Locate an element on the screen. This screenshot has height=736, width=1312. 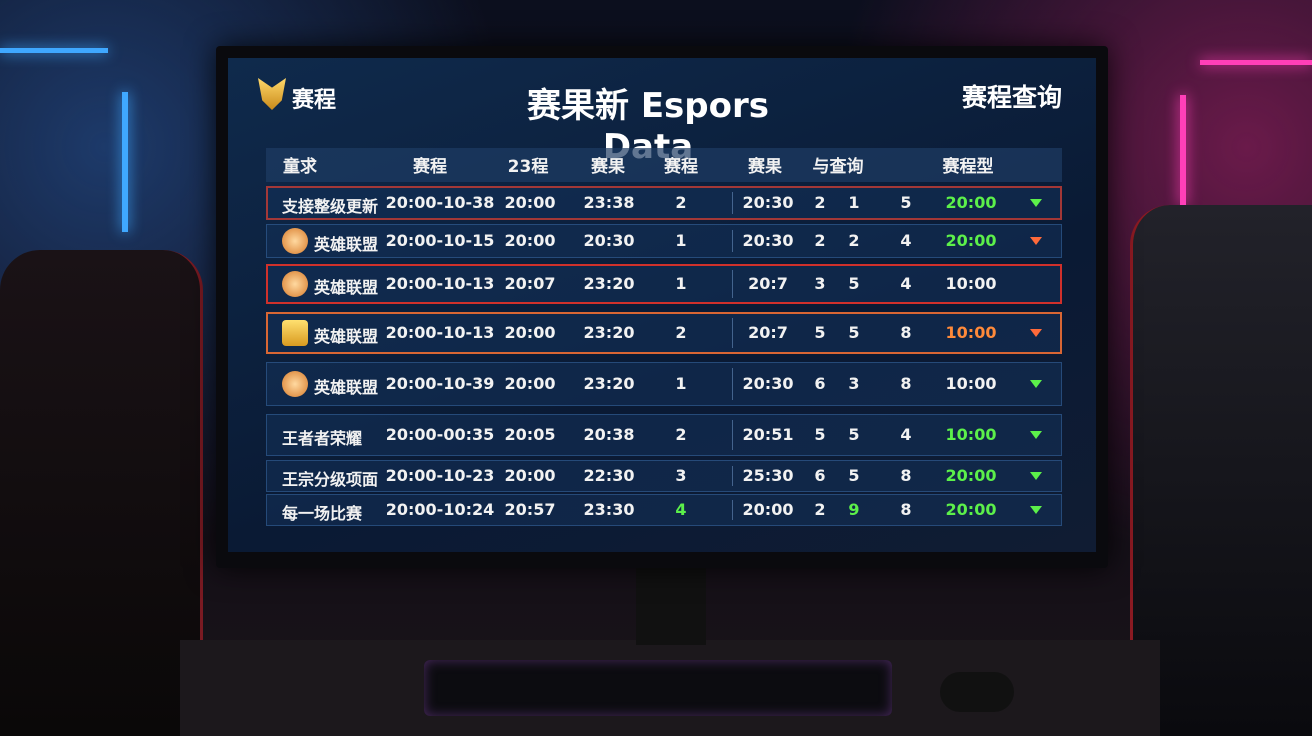
table-cell: 23:38 is located at coordinates (609, 202).